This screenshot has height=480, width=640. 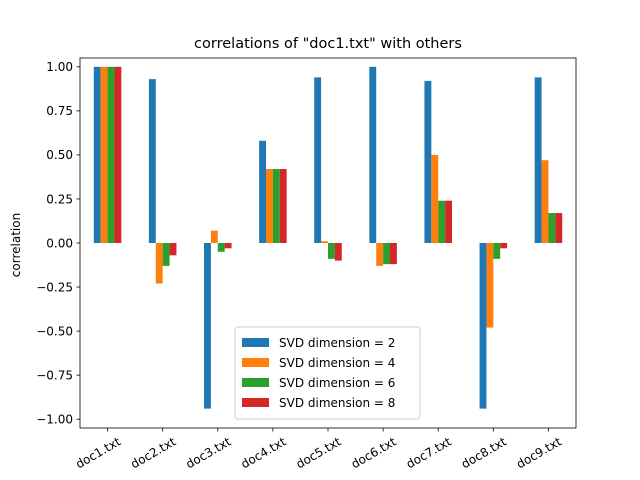 I want to click on chart-title: correlations of "doc1.txt" with others, so click(x=328, y=44).